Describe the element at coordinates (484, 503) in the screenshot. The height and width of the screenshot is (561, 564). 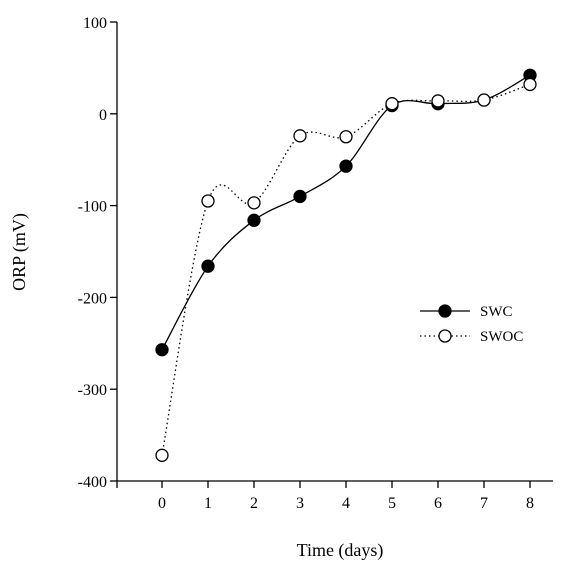
I see `x-tick-label: 7` at that location.